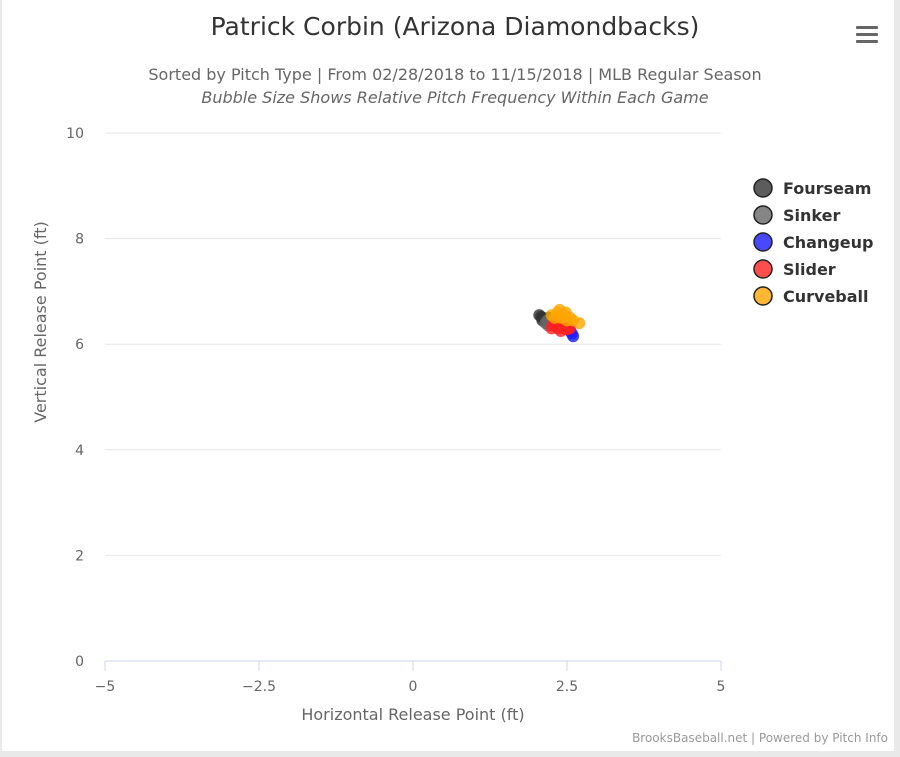  Describe the element at coordinates (79, 345) in the screenshot. I see `y-tick-label: 6` at that location.